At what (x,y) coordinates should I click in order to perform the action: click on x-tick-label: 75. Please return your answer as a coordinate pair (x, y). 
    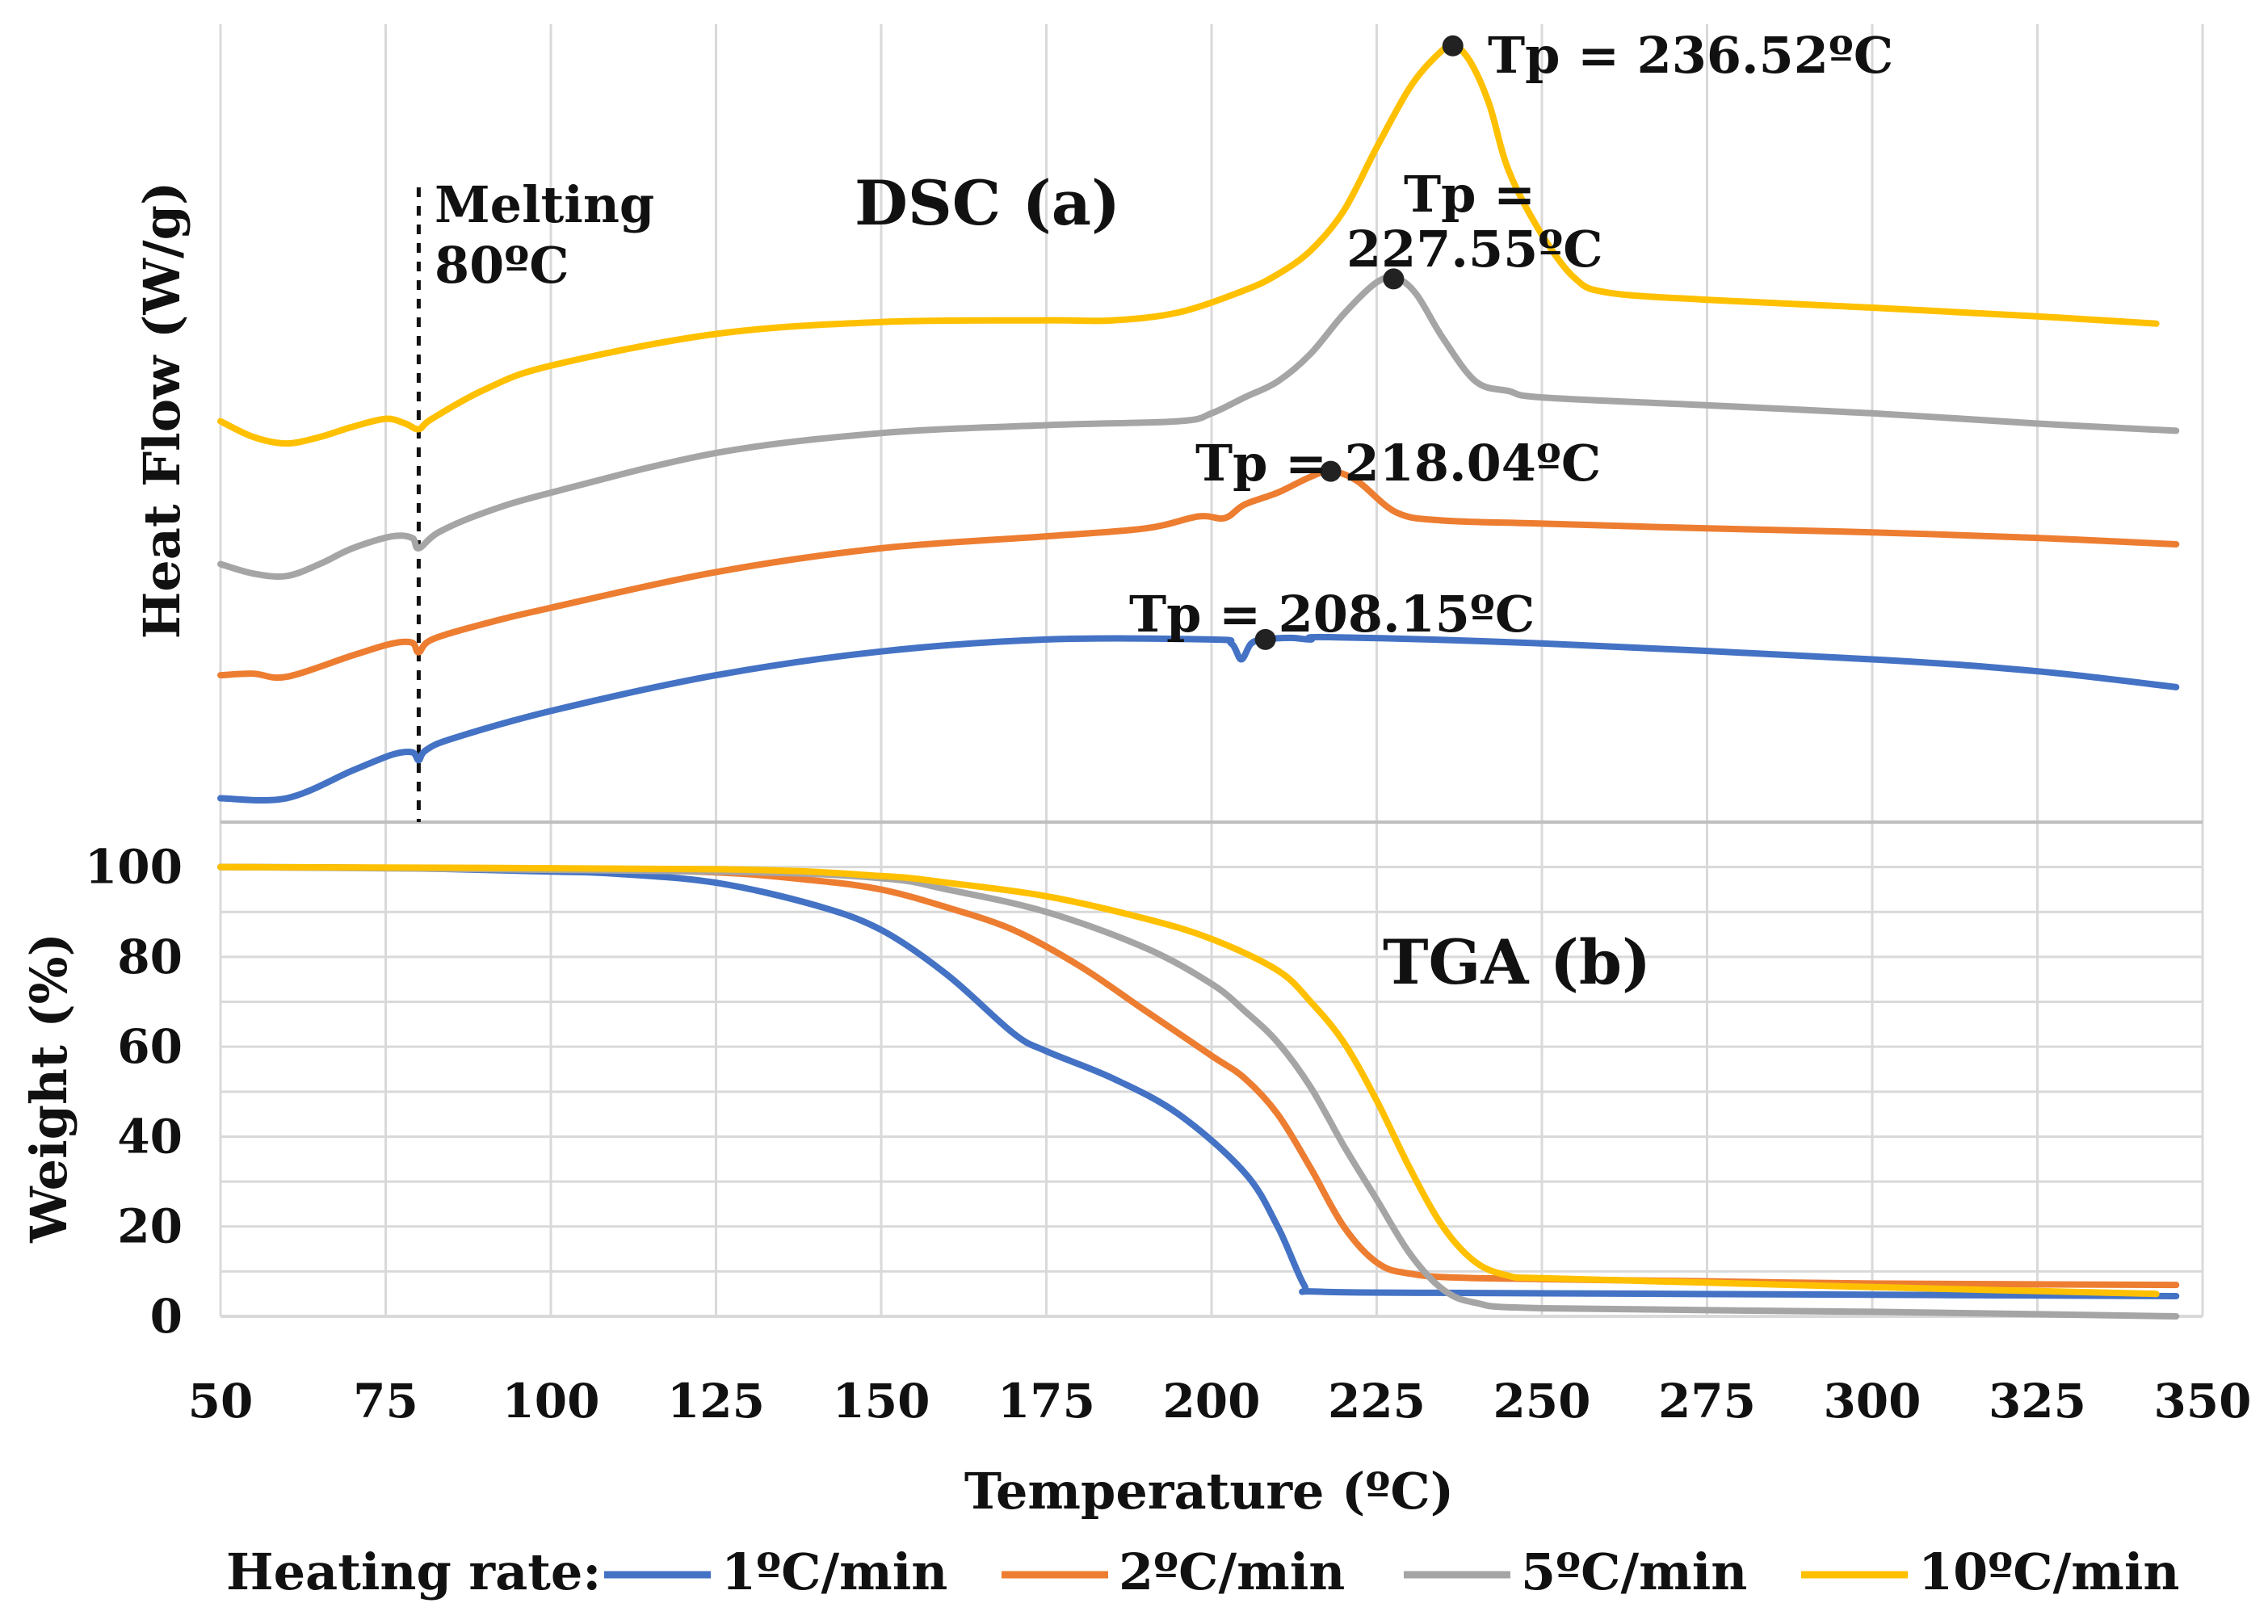
    Looking at the image, I should click on (385, 1401).